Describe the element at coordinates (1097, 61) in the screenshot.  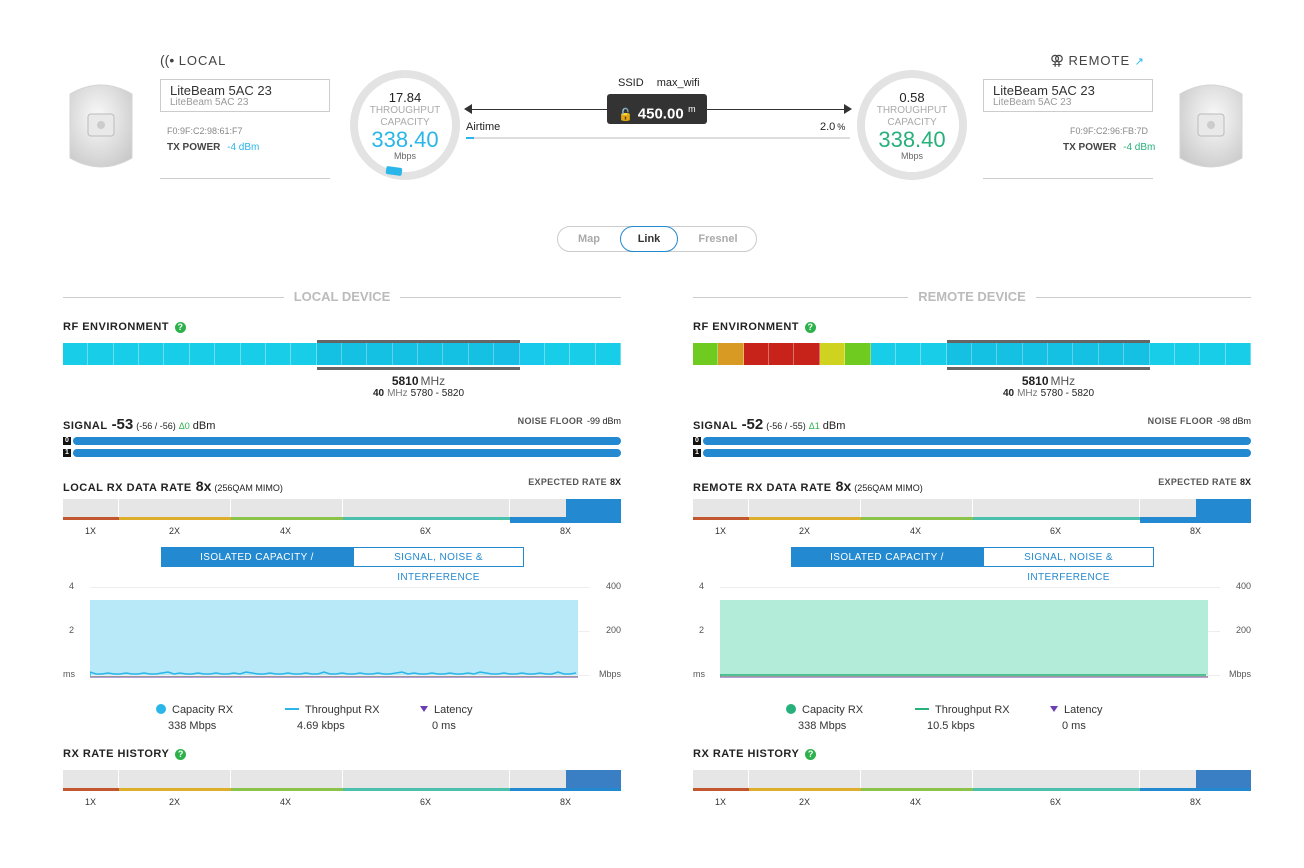
I see `remote-header: ⚢ REMOTE ↗` at that location.